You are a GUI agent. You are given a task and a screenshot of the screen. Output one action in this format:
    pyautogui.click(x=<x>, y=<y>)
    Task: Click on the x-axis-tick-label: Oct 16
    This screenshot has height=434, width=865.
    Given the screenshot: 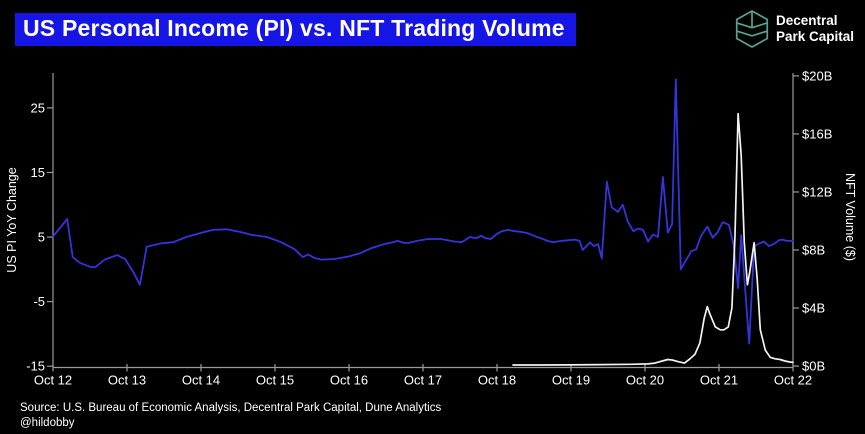 What is the action you would take?
    pyautogui.click(x=349, y=380)
    